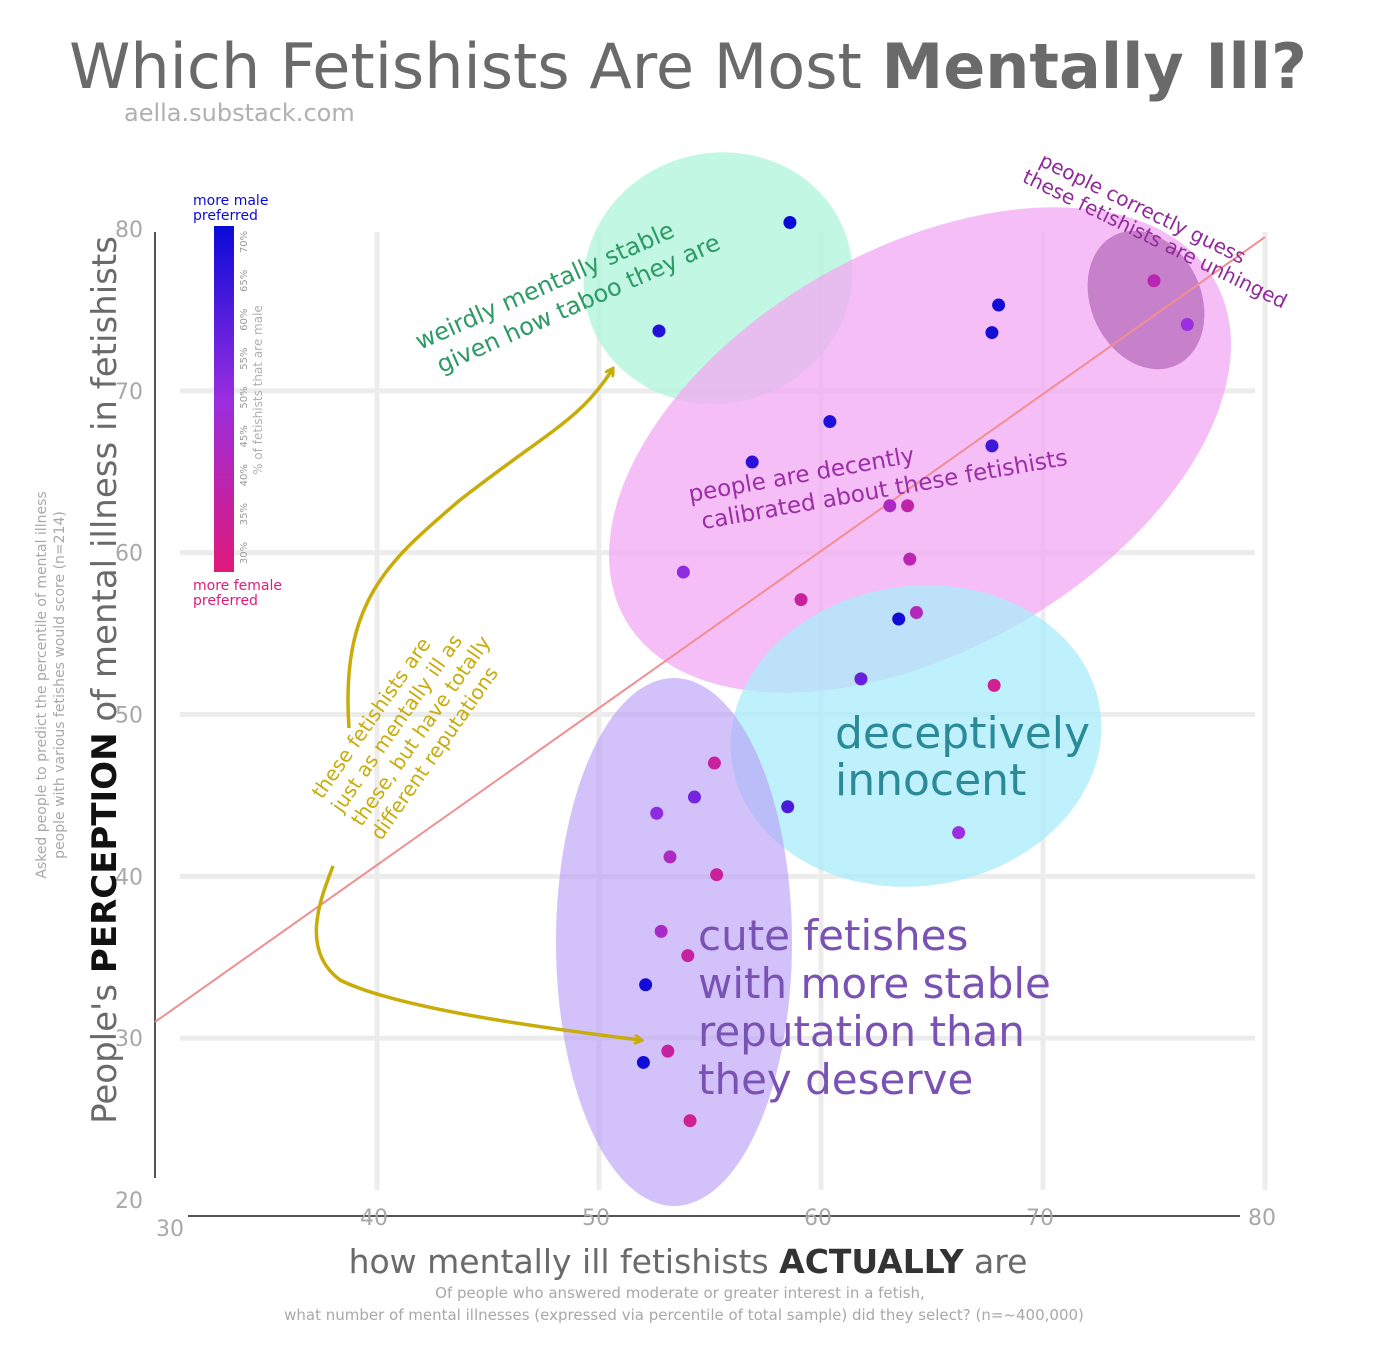 The height and width of the screenshot is (1357, 1393). What do you see at coordinates (818, 1218) in the screenshot?
I see `x-tick-label: 60` at bounding box center [818, 1218].